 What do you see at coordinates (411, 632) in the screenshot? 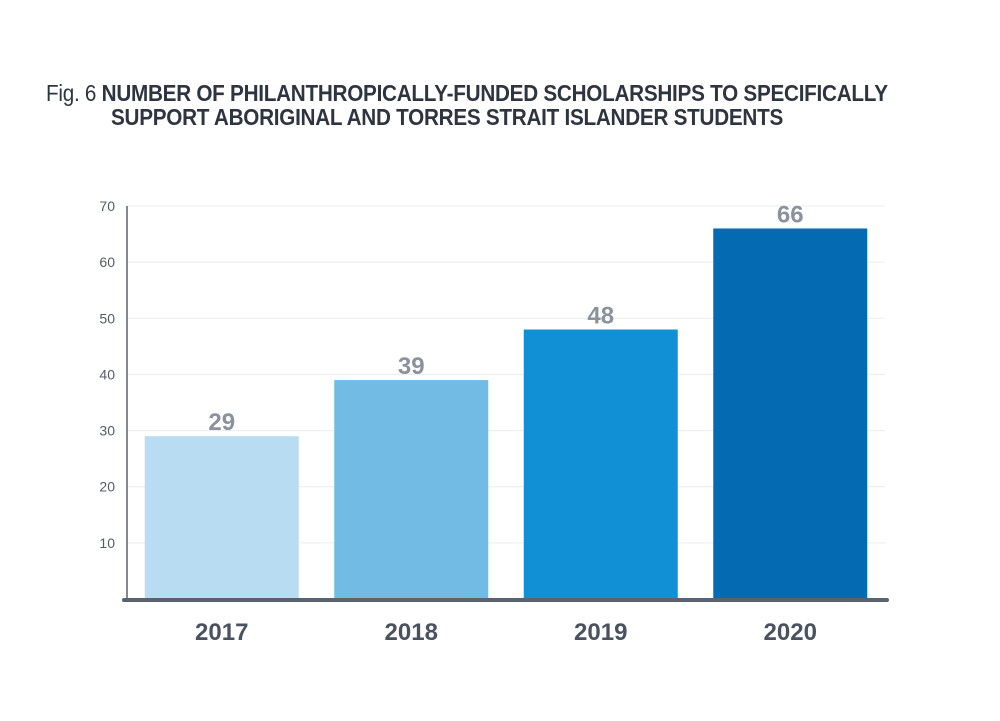
I see `x-tick-label: 2018` at bounding box center [411, 632].